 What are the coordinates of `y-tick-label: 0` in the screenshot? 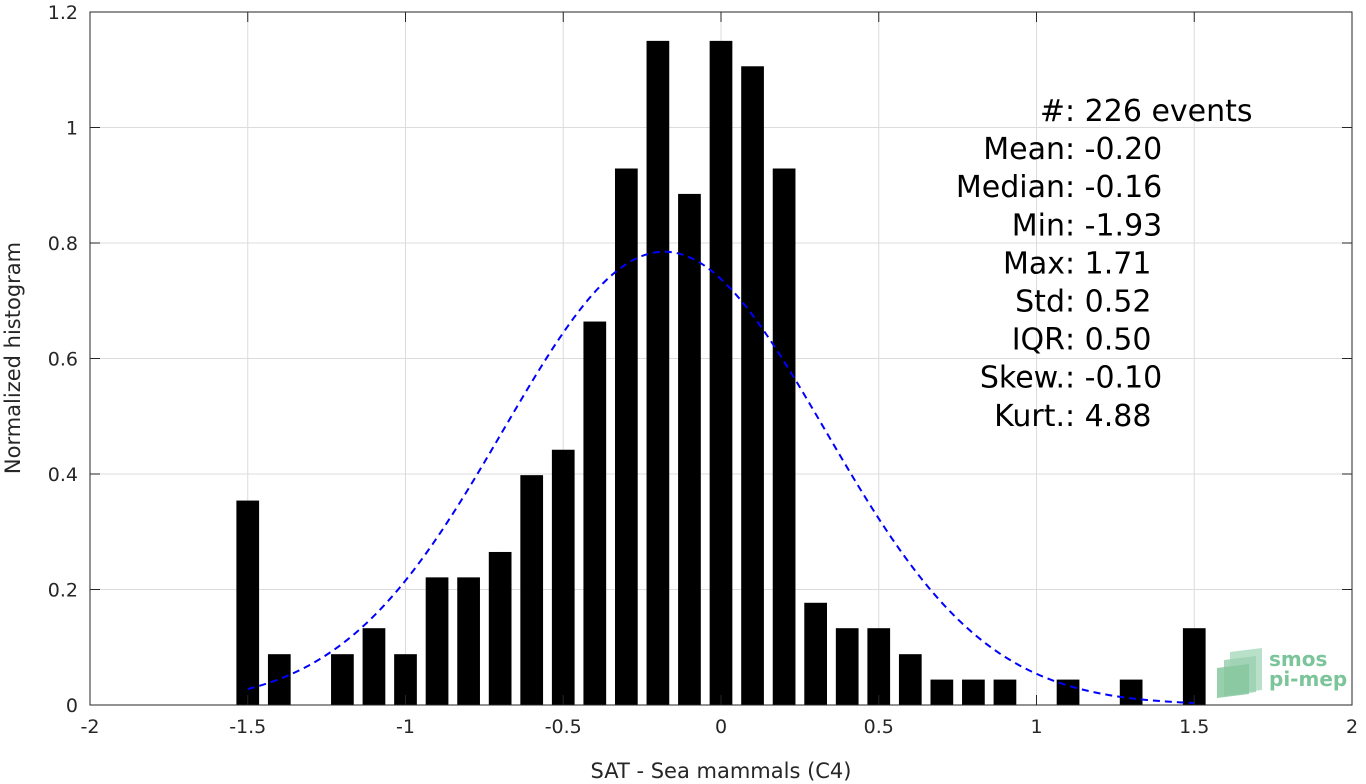 It's located at (72, 706).